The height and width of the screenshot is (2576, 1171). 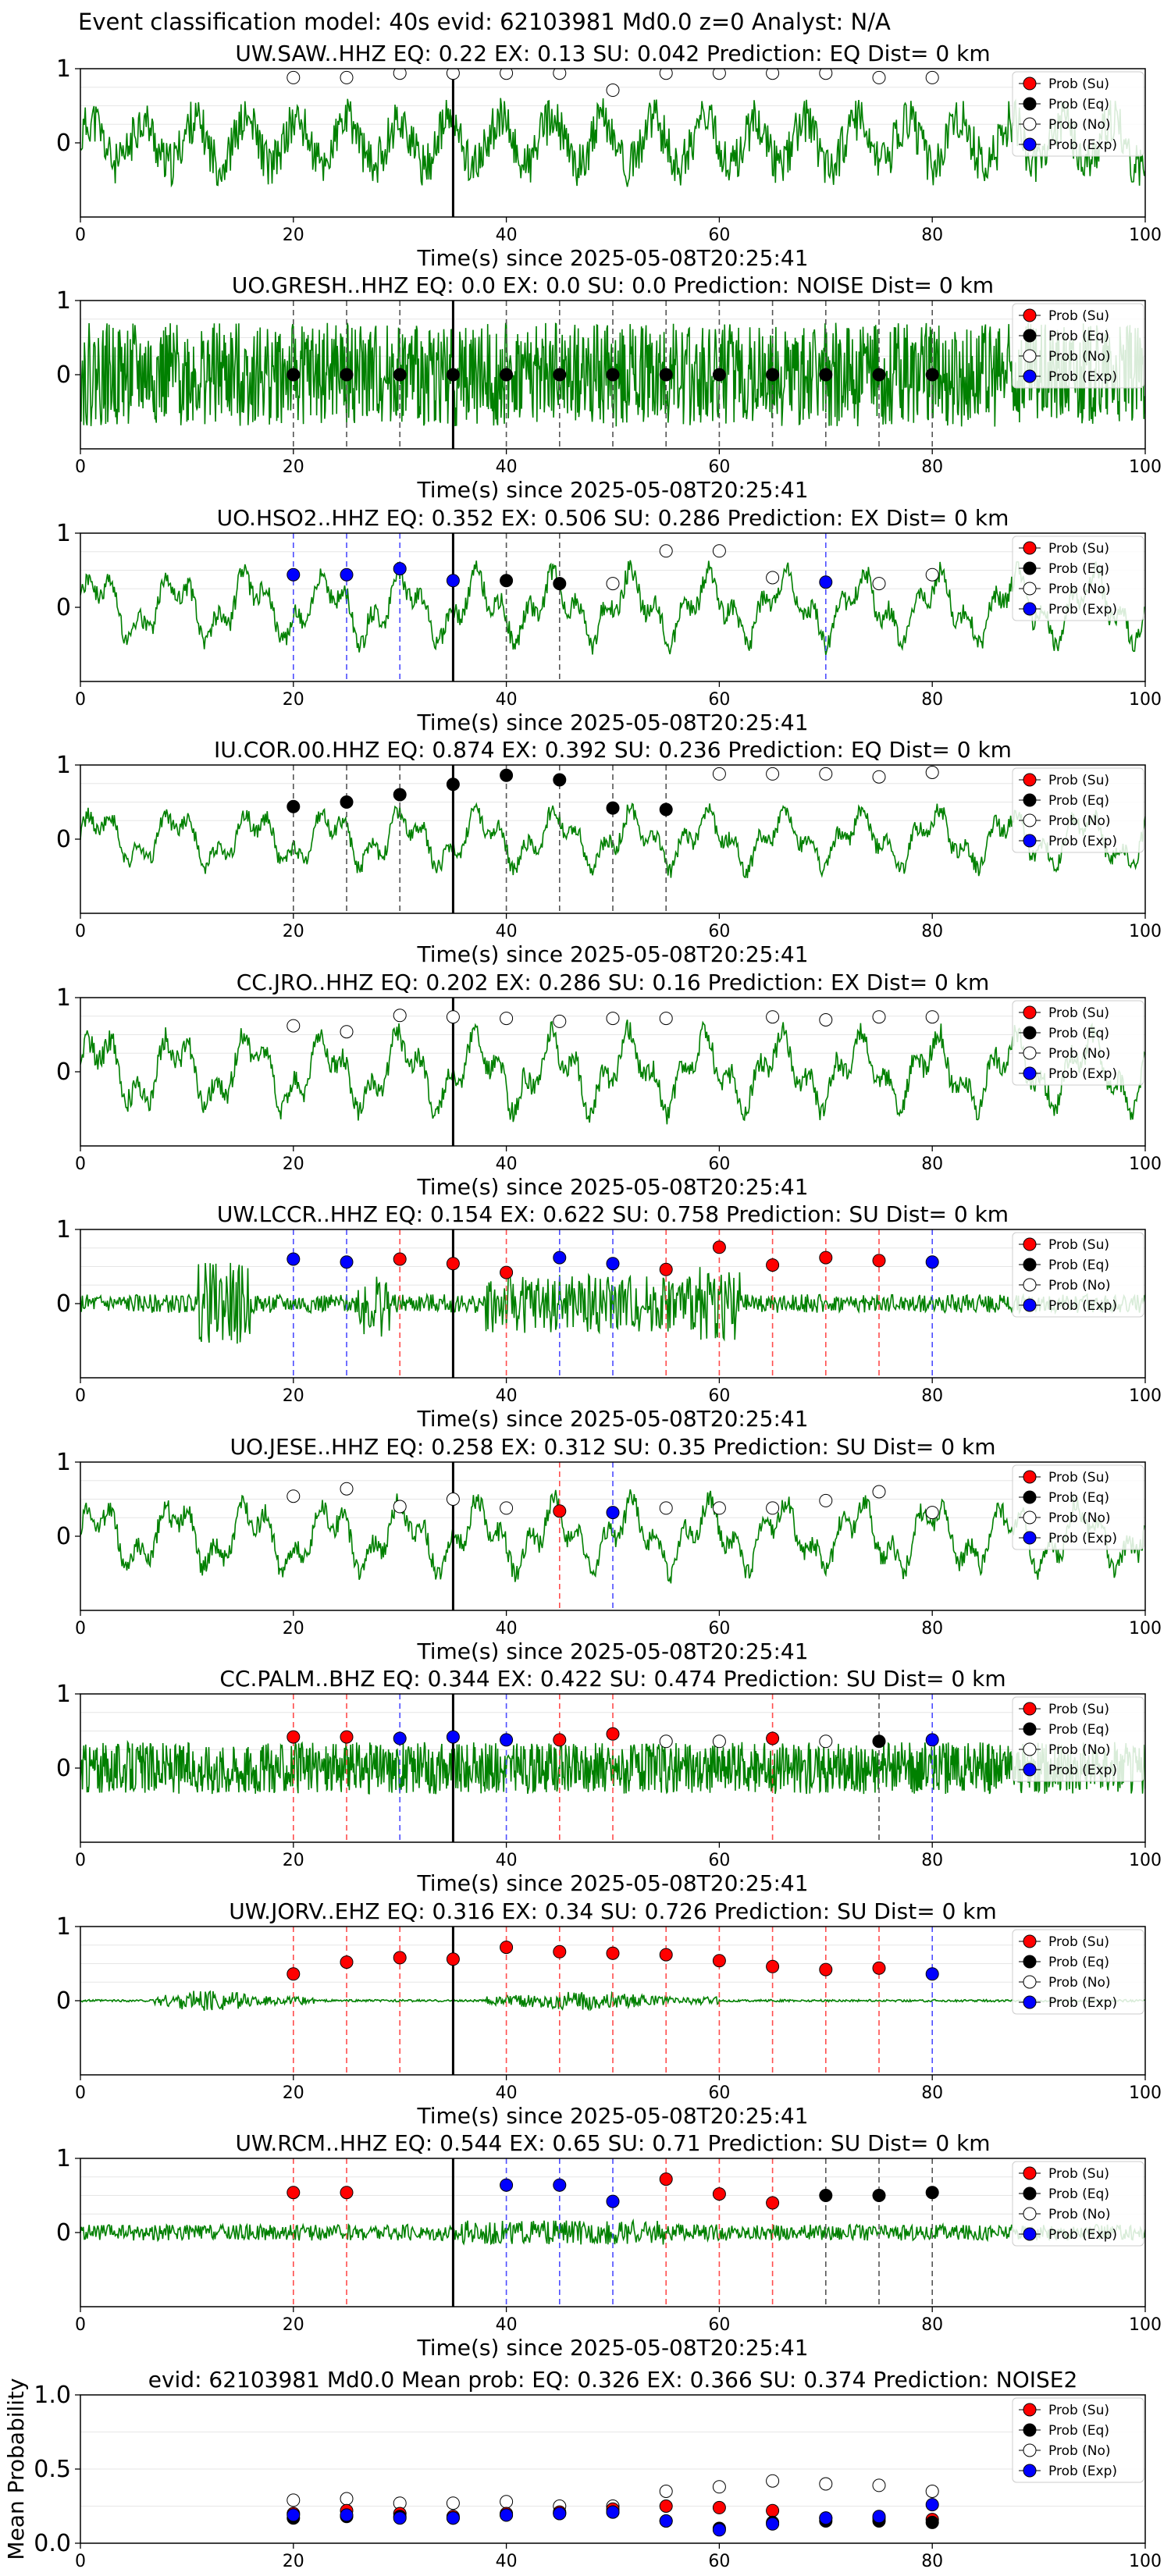 I want to click on y-tick-label: 0, so click(x=64, y=2001).